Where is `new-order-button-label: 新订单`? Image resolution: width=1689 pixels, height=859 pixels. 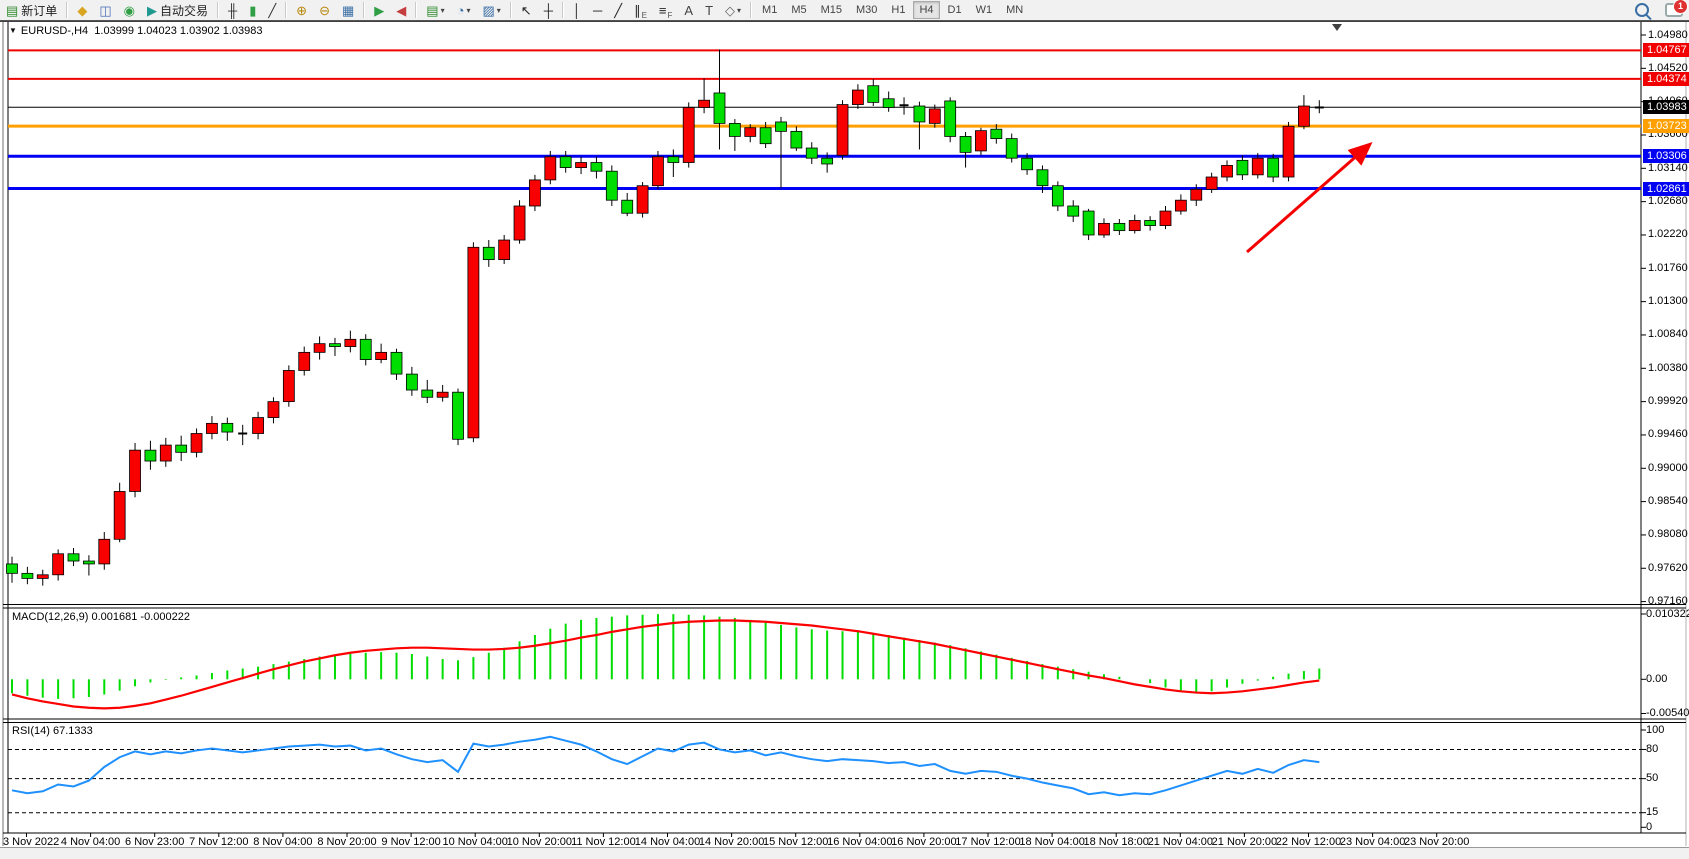 new-order-button-label: 新订单 is located at coordinates (39, 10).